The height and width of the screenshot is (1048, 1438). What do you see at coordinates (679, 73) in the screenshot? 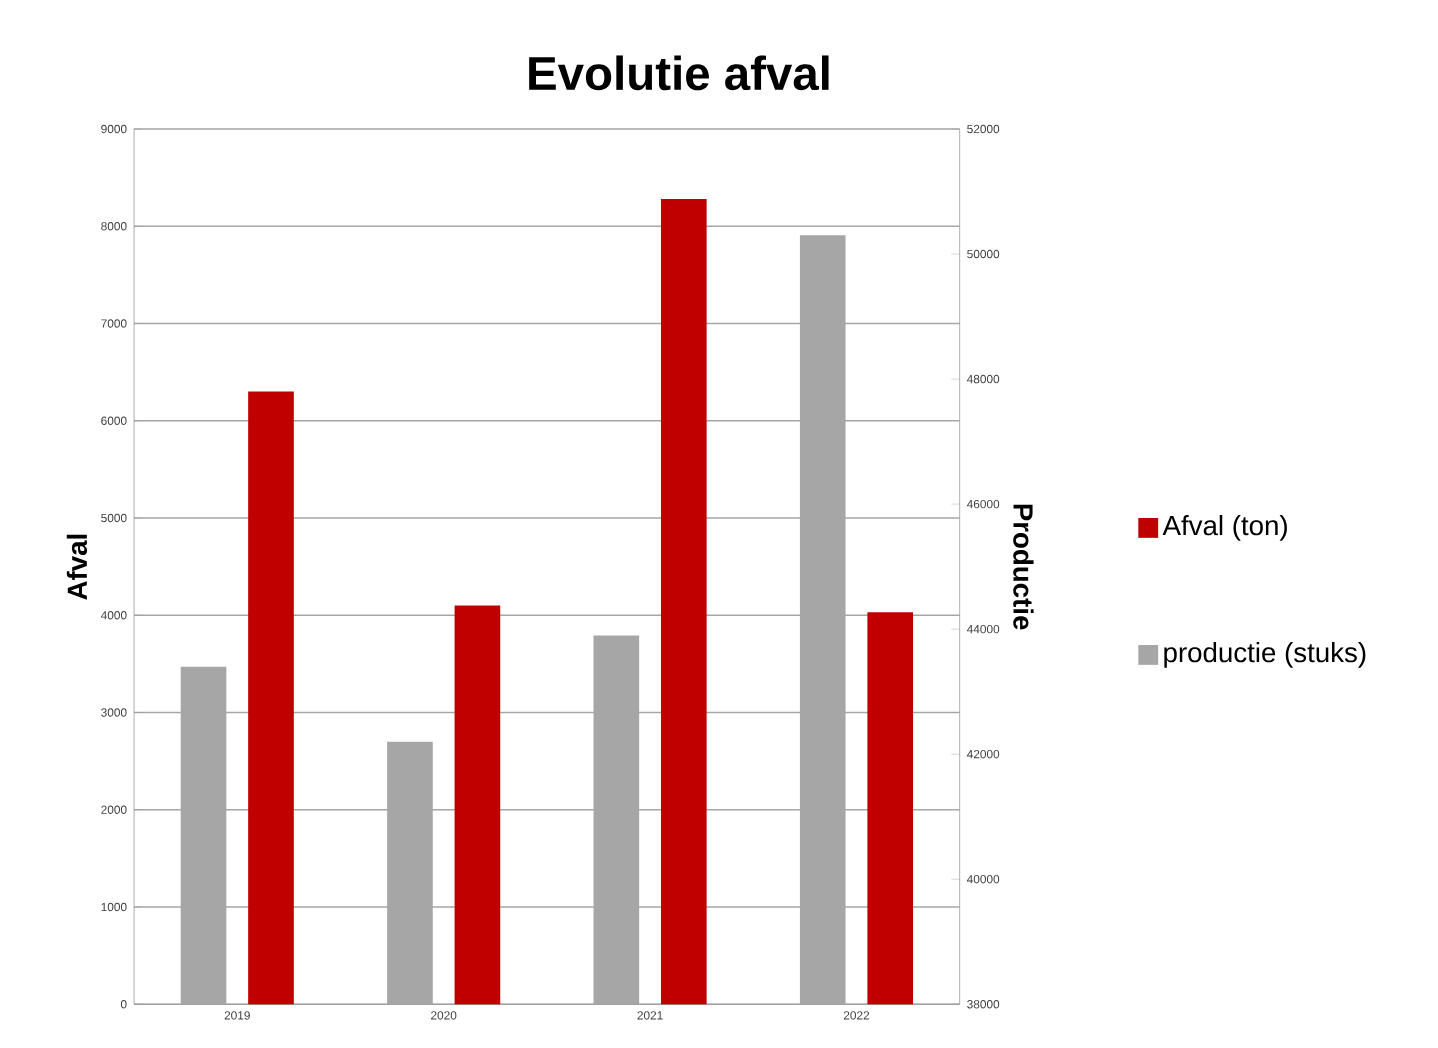
I see `chart-title: Evolutie afval` at bounding box center [679, 73].